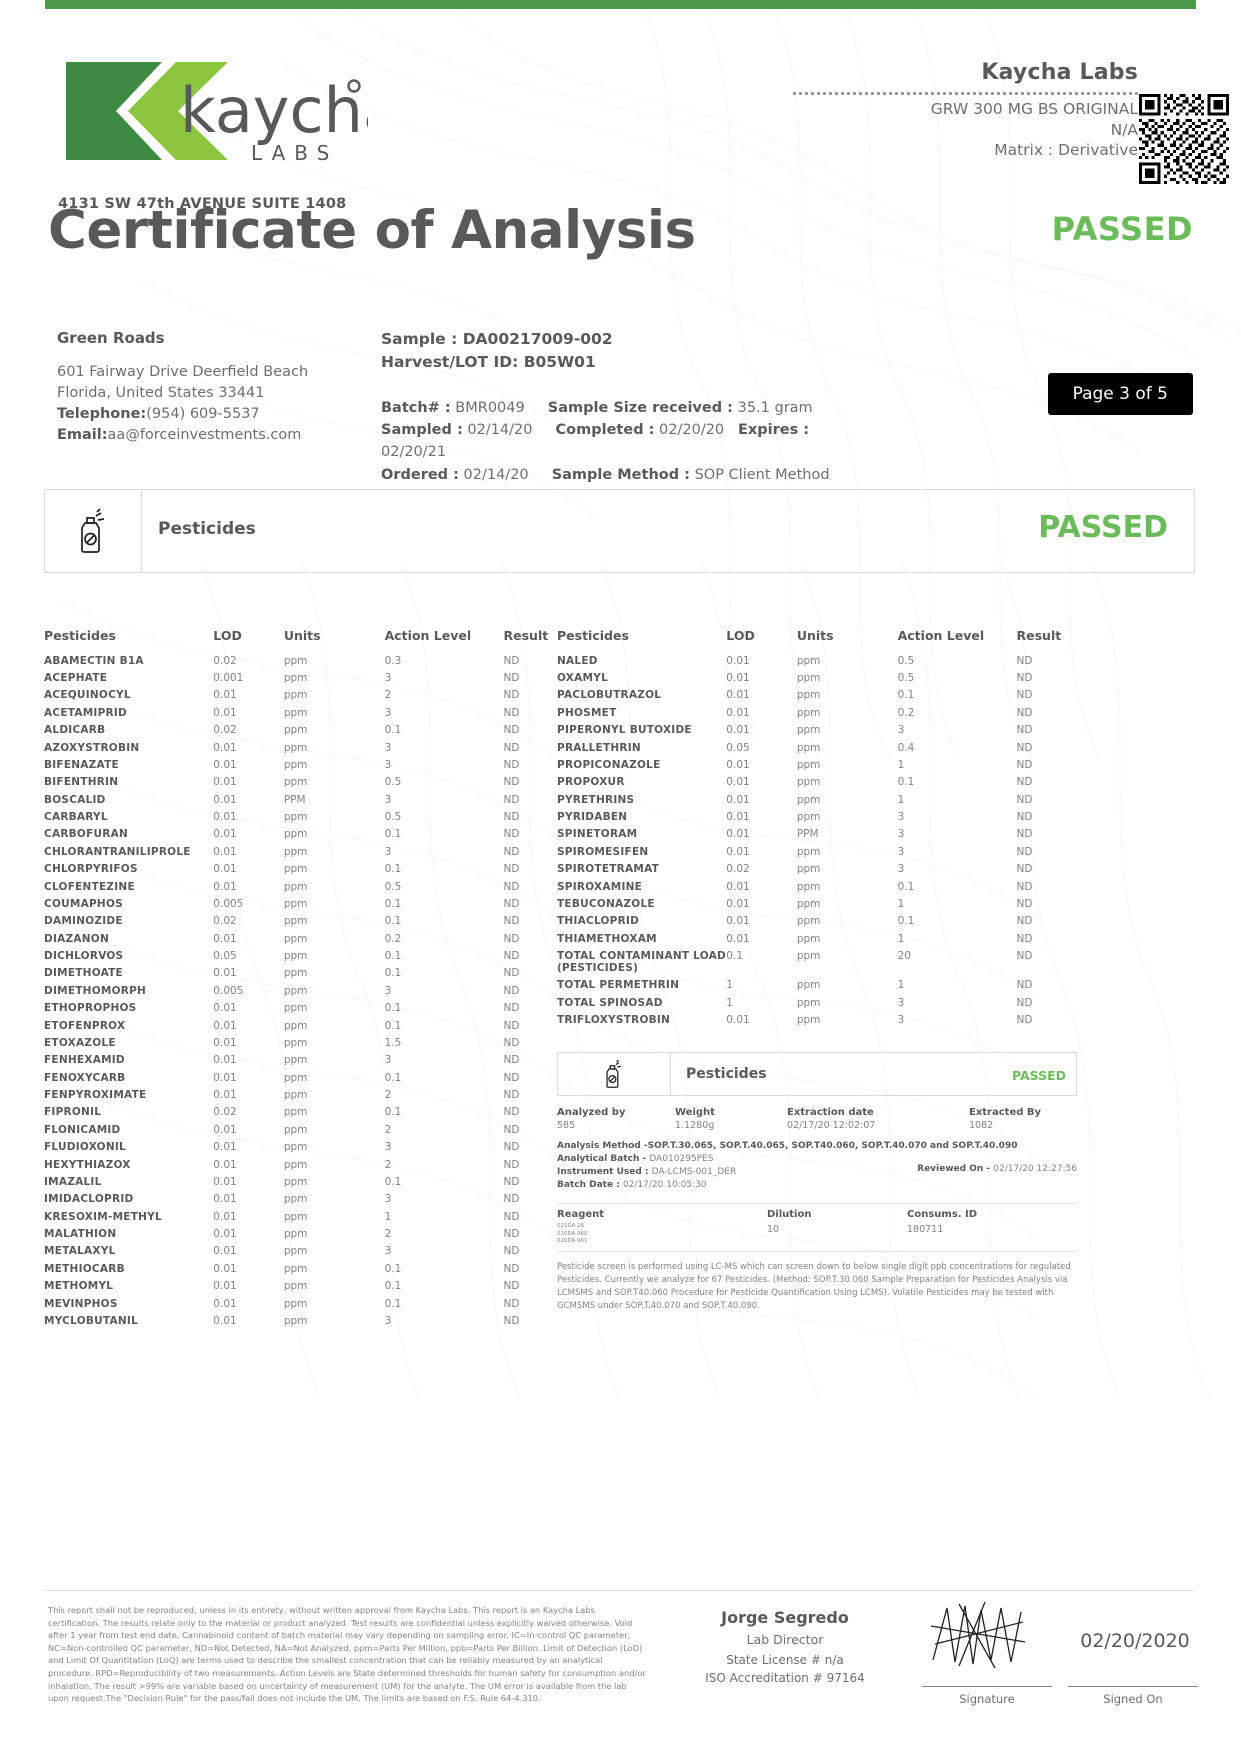 This screenshot has width=1241, height=1754. What do you see at coordinates (1034, 109) in the screenshot?
I see `product-name: GRW 300 MG BS ORIGINAL` at bounding box center [1034, 109].